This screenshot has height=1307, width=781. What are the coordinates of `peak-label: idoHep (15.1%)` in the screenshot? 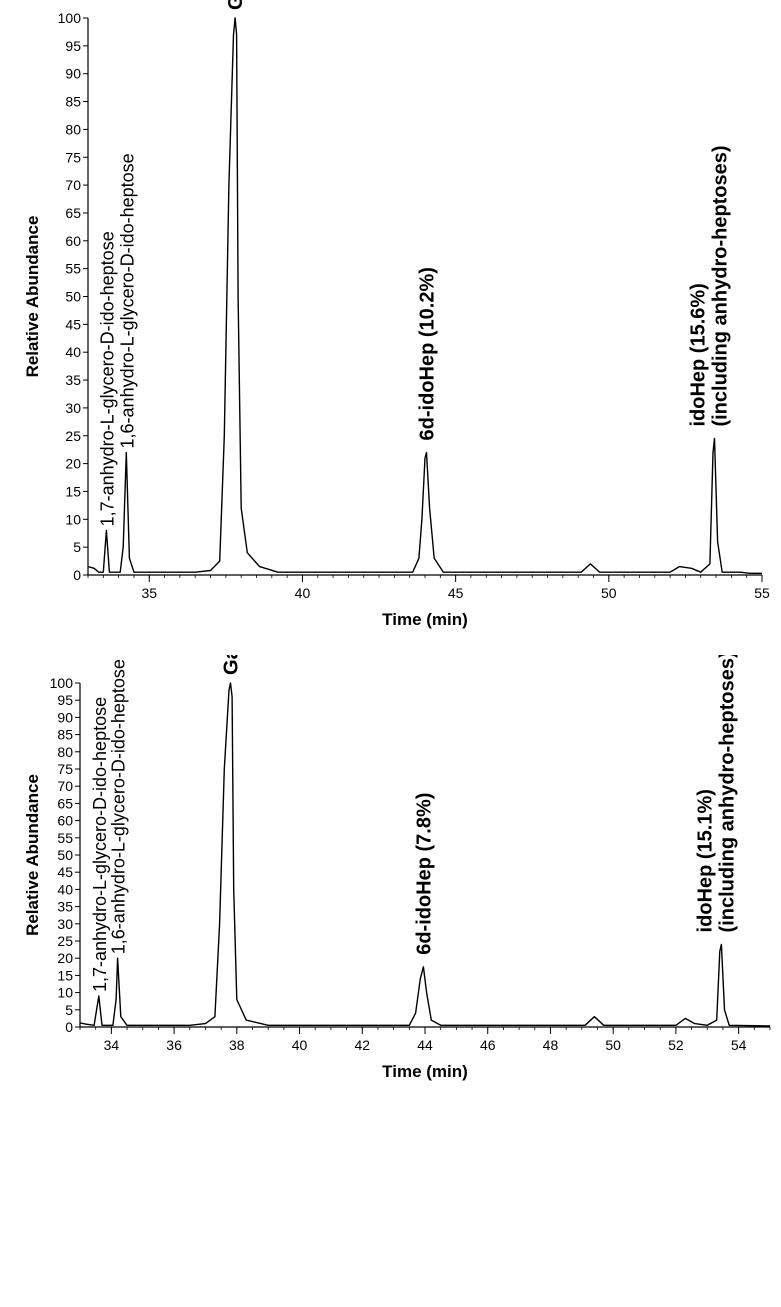 It's located at (705, 860).